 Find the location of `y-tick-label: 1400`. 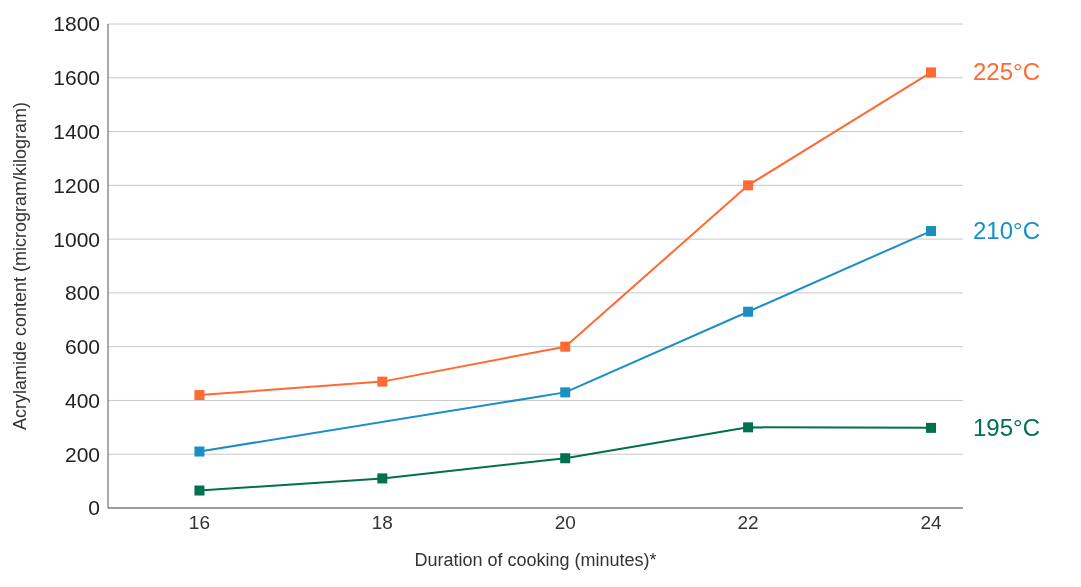

y-tick-label: 1400 is located at coordinates (76, 132).